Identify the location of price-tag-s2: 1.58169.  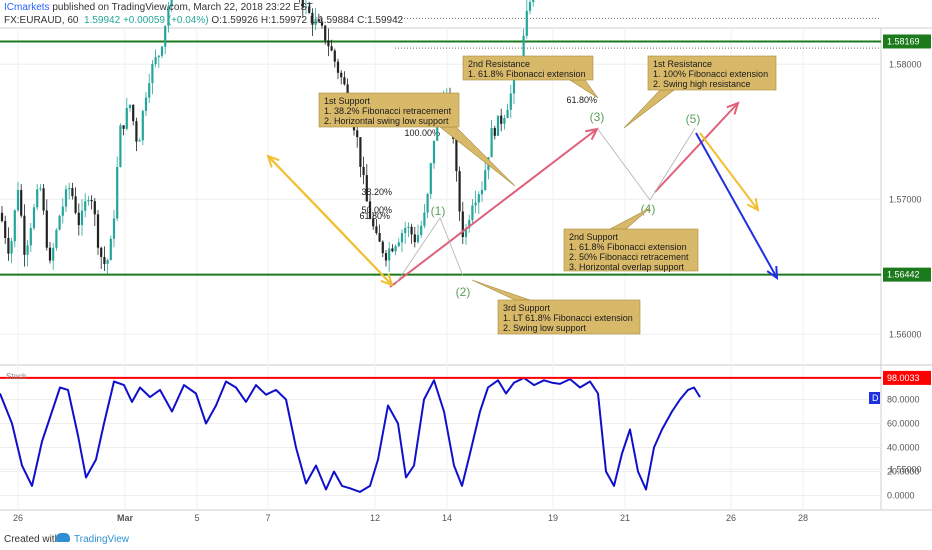
(903, 41).